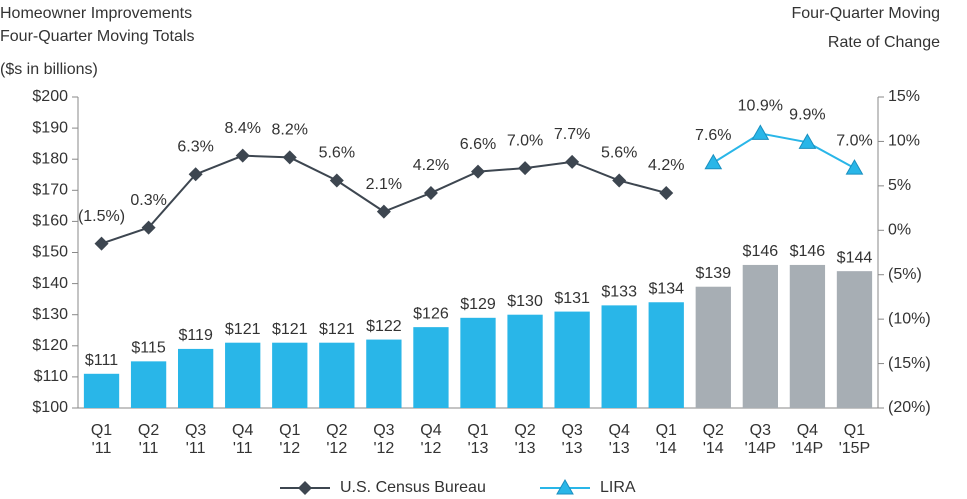 The image size is (967, 499). I want to click on y2-tick-label: (10%), so click(909, 318).